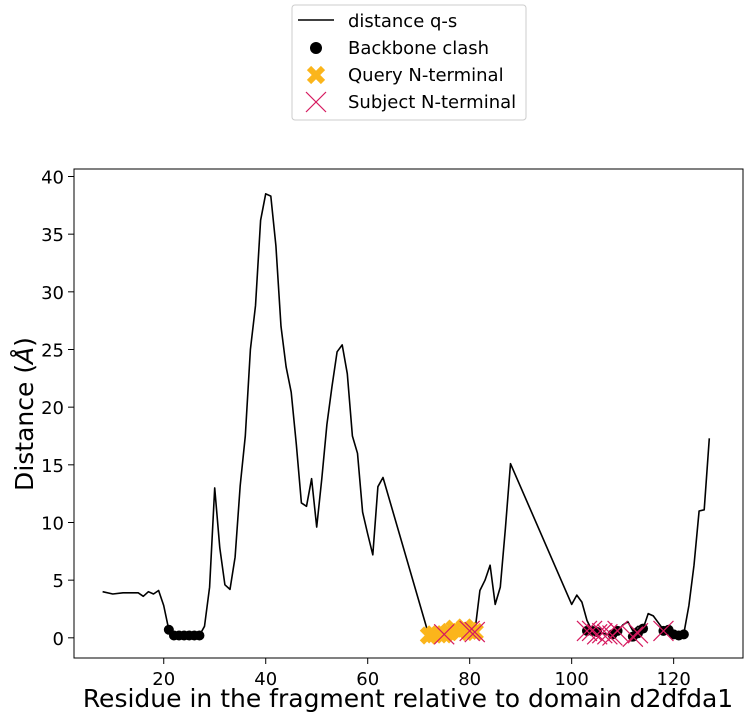  I want to click on x-tick-label: 100, so click(571, 679).